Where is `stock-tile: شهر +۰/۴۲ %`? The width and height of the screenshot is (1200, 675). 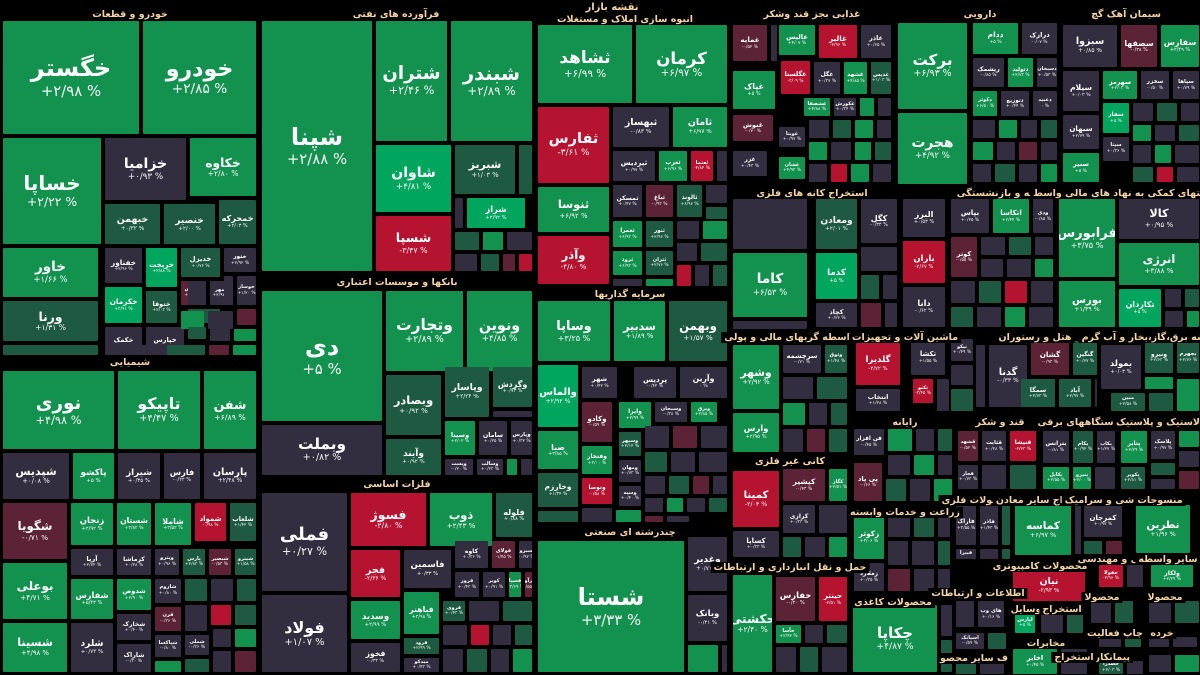
stock-tile: شهر +۰/۴۲ % is located at coordinates (599, 382).